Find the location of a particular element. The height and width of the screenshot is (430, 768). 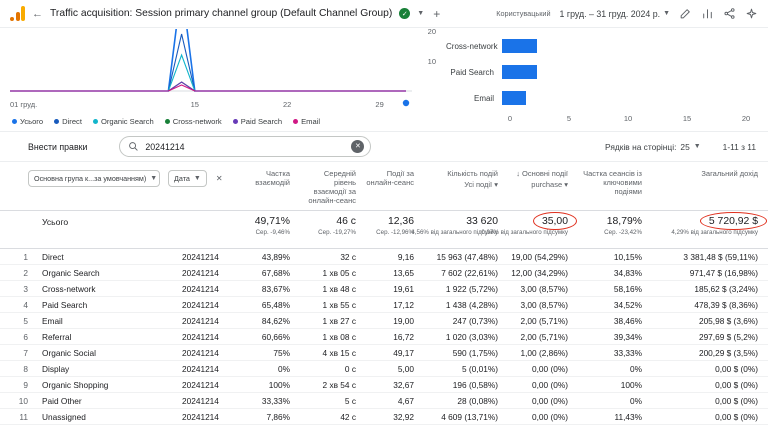

pencil-icon is located at coordinates (685, 14).